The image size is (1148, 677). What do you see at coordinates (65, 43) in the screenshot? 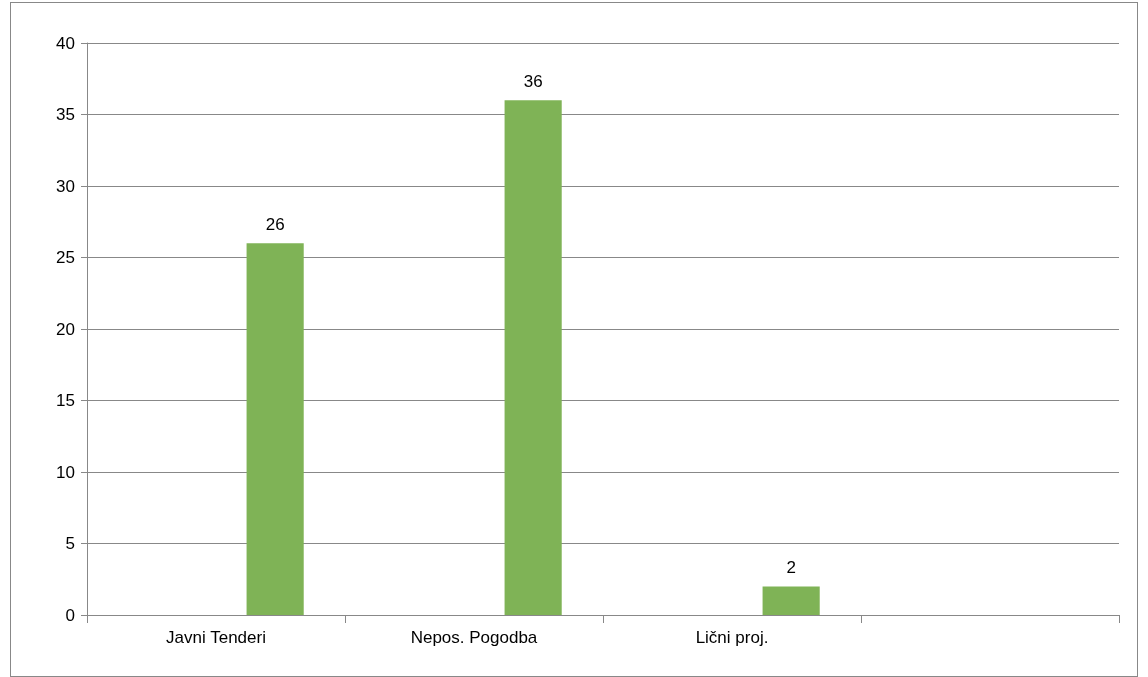
I see `y-tick-label: 40` at bounding box center [65, 43].